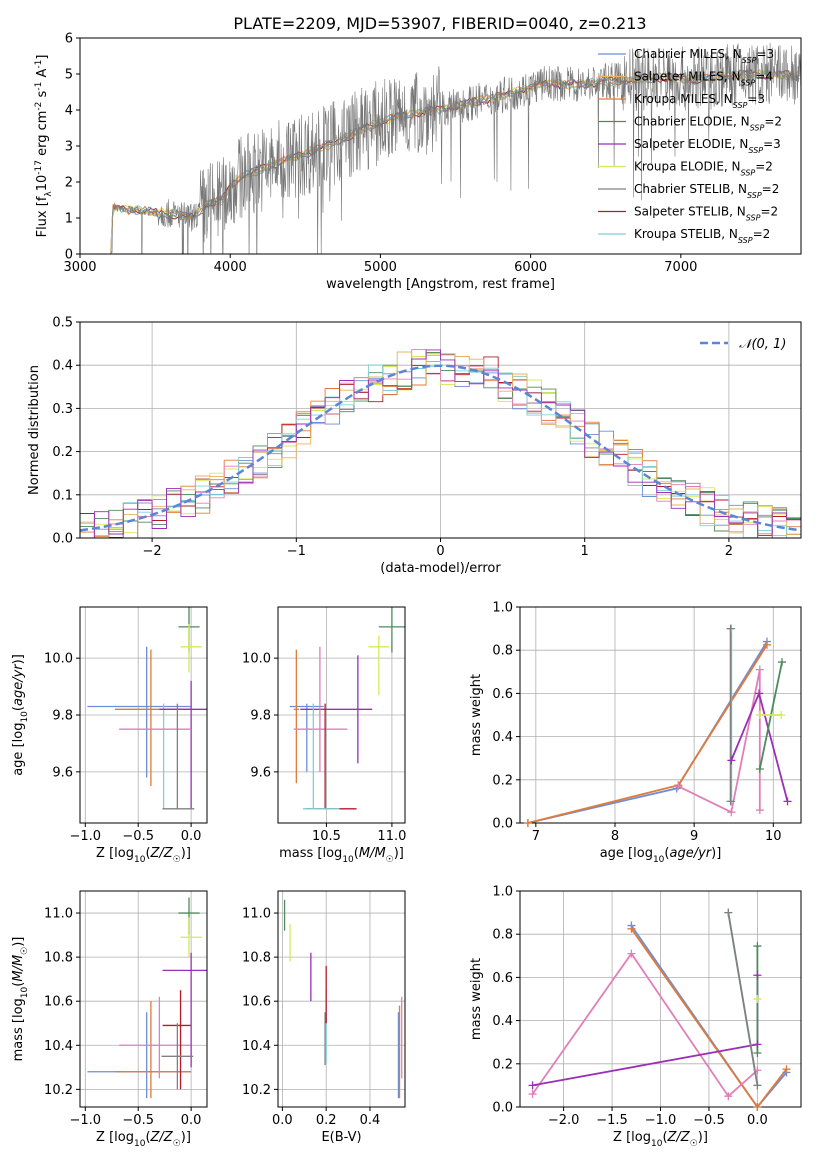 This screenshot has height=1170, width=819. Describe the element at coordinates (69, 75) in the screenshot. I see `y-tick-label: 5` at that location.